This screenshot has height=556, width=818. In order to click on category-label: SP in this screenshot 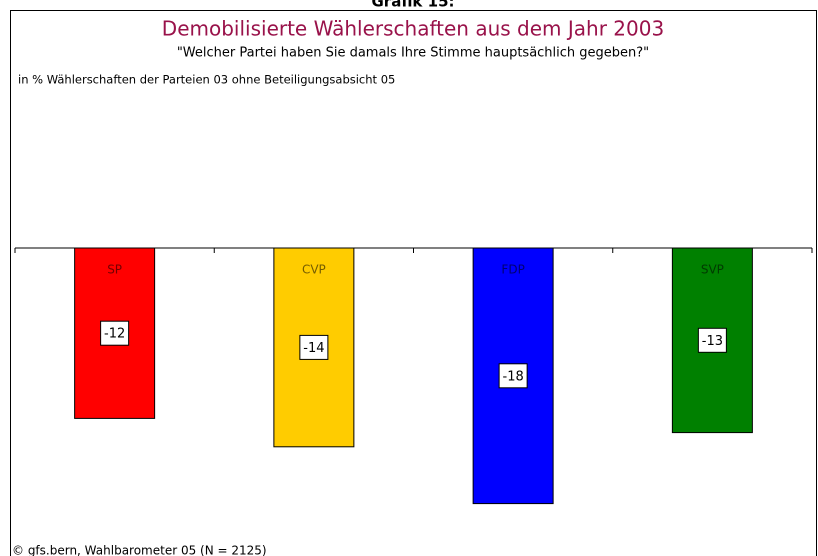, I will do `click(114, 270)`.